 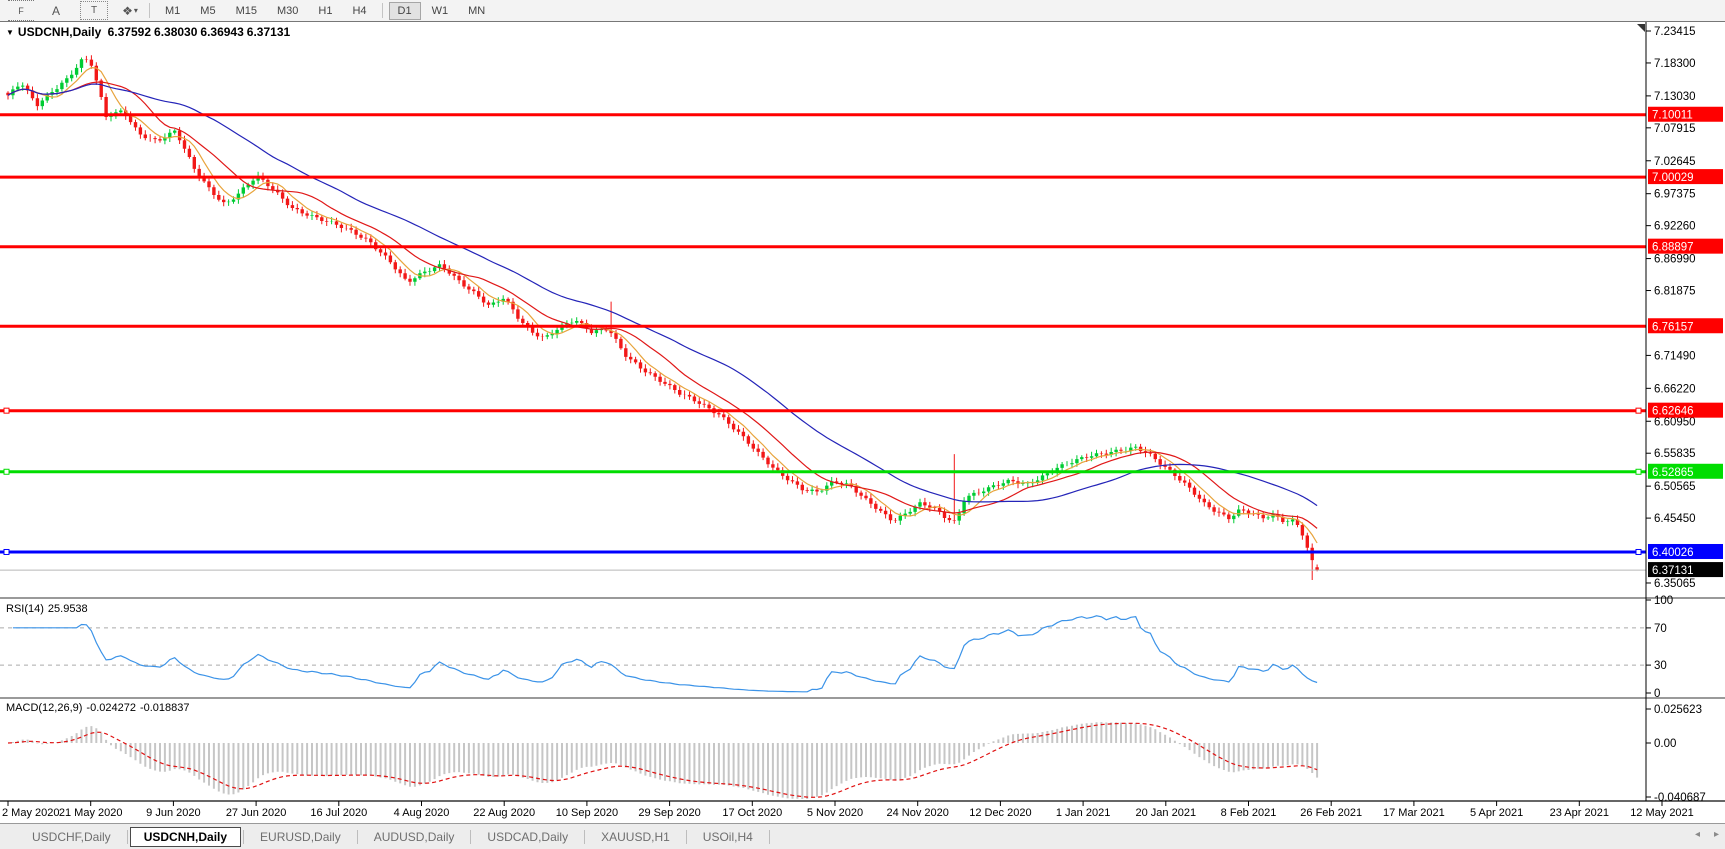 I want to click on rsi-tick-label: 0, so click(x=1657, y=694).